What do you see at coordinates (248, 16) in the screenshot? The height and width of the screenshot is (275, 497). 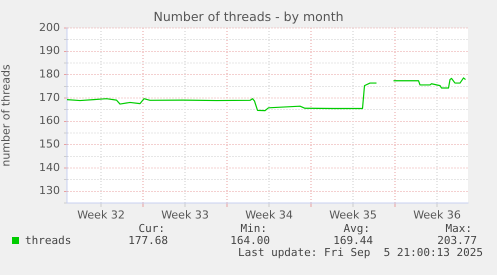 I see `chart-title: Number of threads - by month` at bounding box center [248, 16].